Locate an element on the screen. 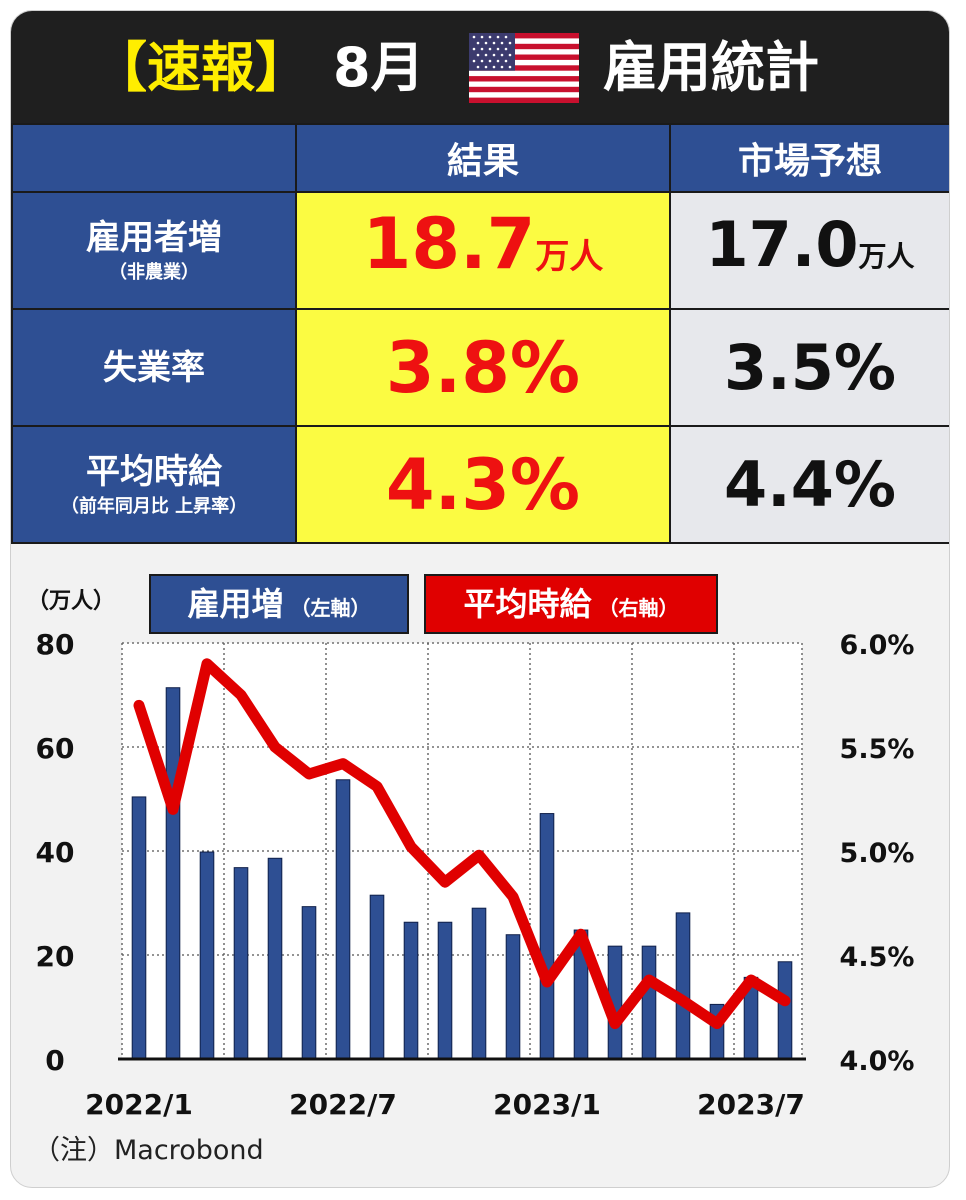  us-flag-icon is located at coordinates (524, 68).